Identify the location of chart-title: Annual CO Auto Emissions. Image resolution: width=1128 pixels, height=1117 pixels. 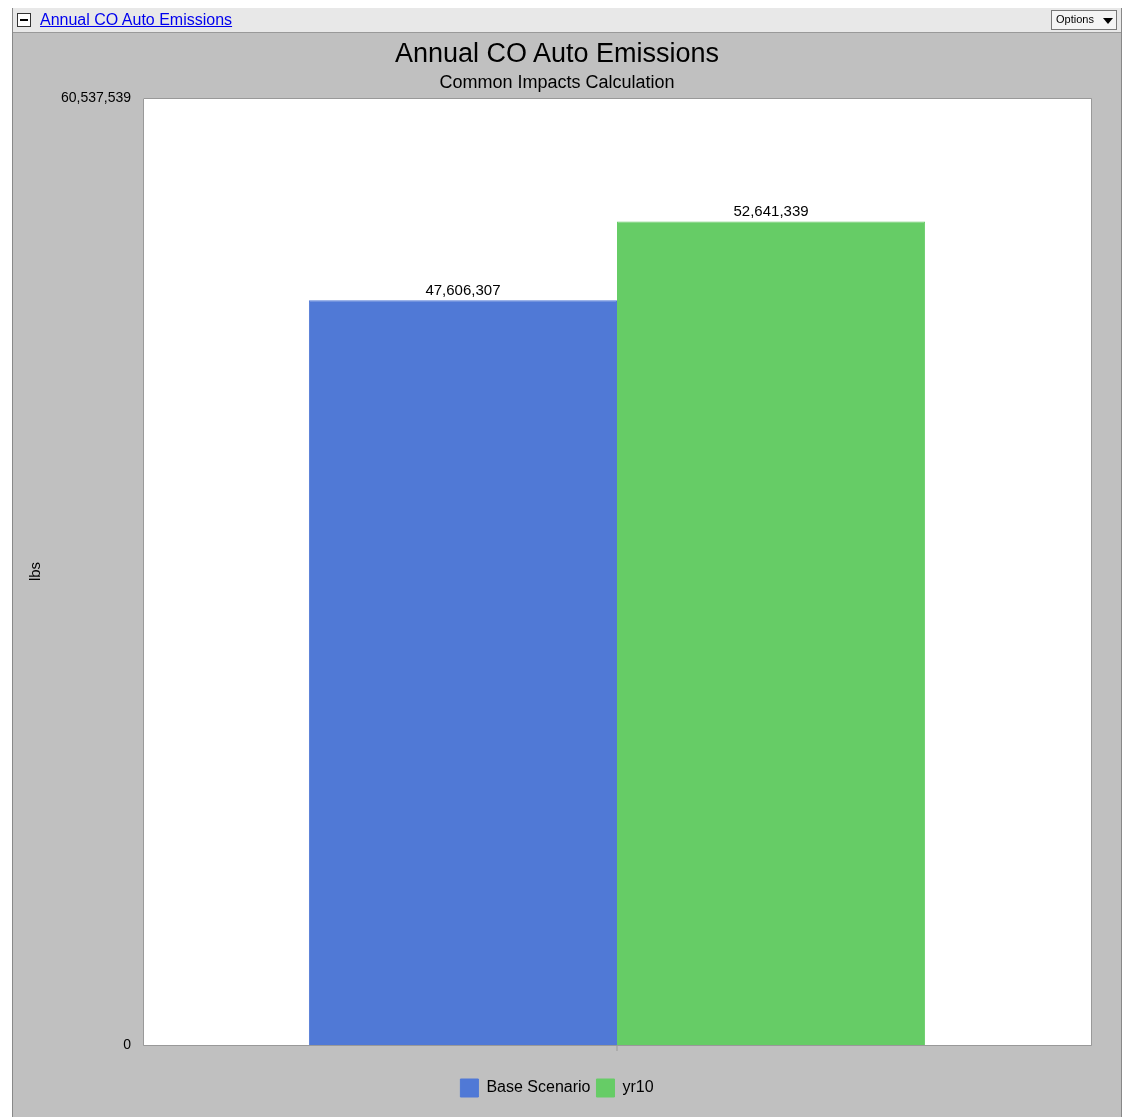
(557, 52).